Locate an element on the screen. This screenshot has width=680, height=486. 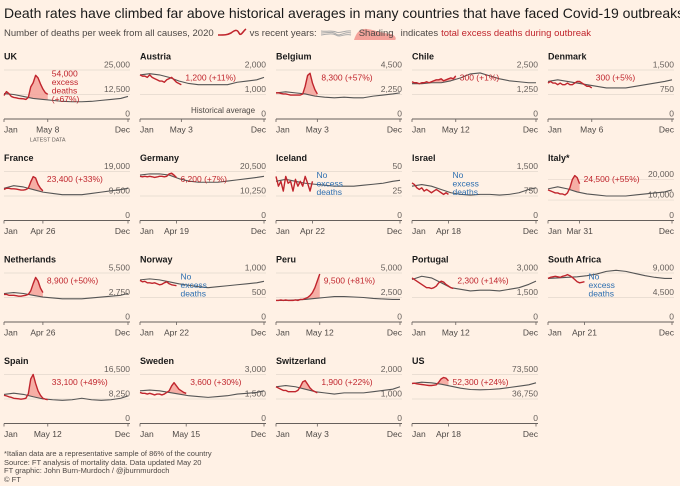
y-tick-label: 1,500 is located at coordinates (528, 166).